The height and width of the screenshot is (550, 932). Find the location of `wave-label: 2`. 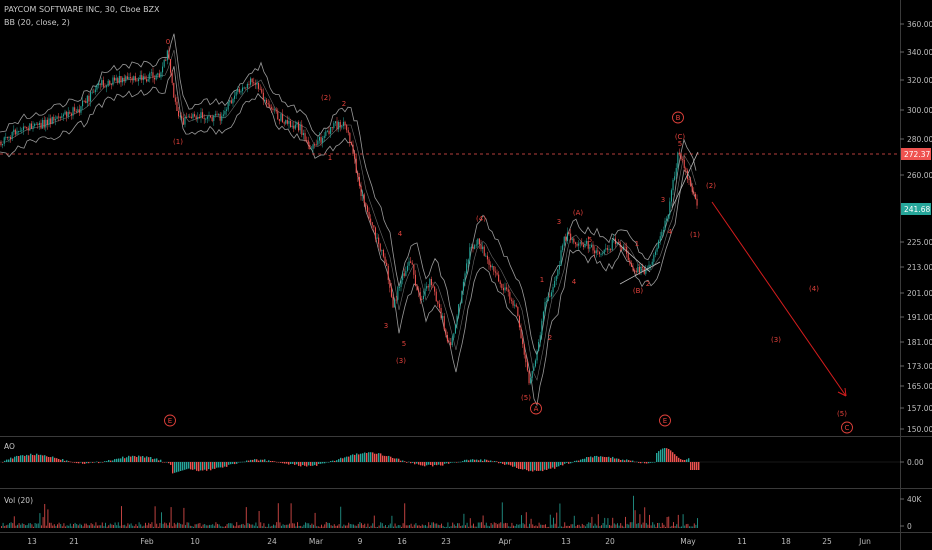

wave-label: 2 is located at coordinates (550, 338).